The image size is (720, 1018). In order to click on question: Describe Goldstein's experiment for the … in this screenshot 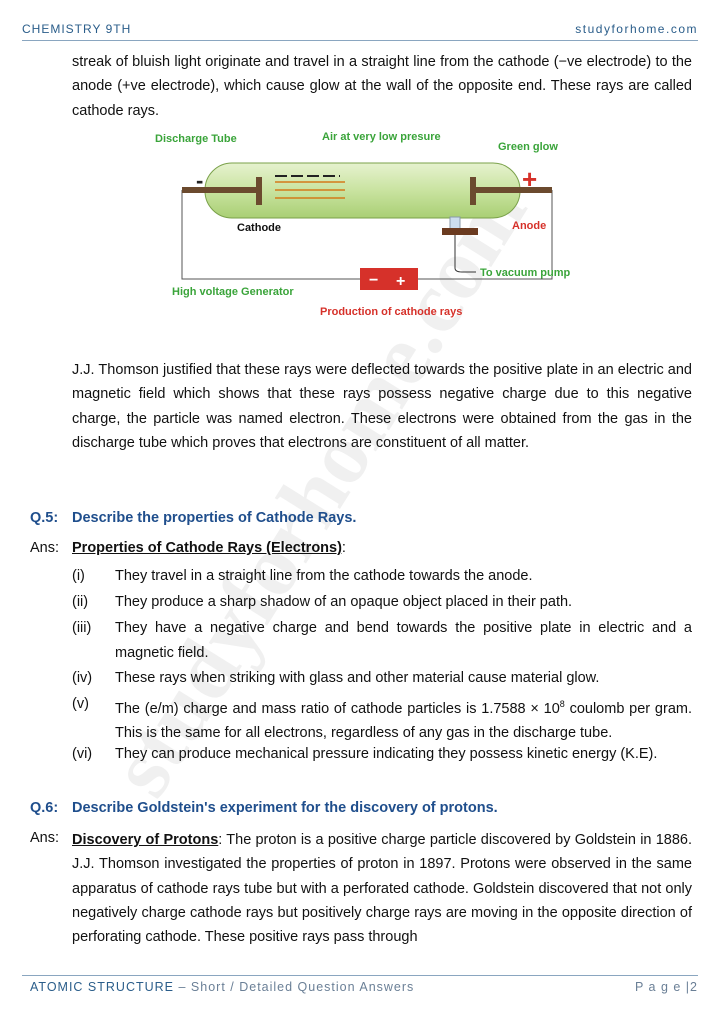, I will do `click(285, 808)`.